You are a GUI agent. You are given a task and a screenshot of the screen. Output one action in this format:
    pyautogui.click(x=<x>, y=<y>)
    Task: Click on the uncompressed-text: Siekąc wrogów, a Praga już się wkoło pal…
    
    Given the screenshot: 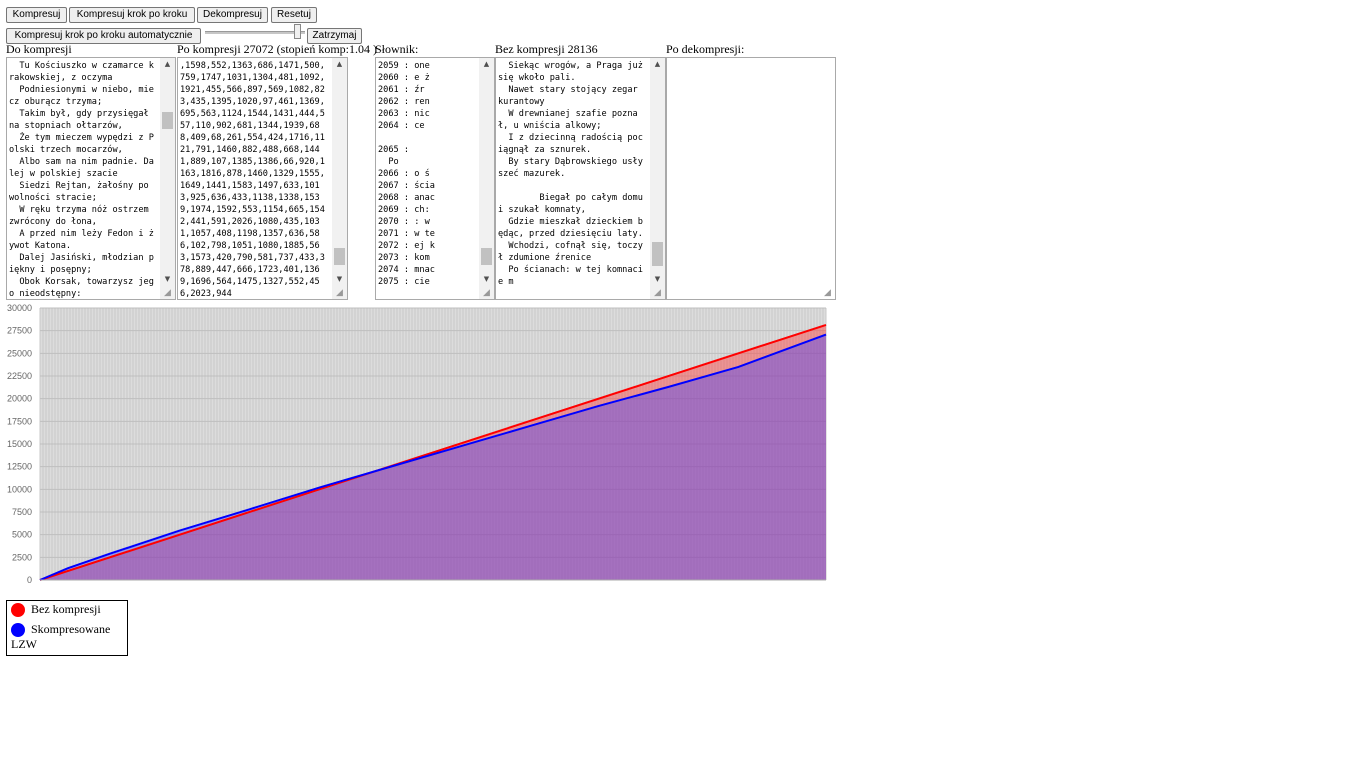 What is the action you would take?
    pyautogui.click(x=570, y=174)
    